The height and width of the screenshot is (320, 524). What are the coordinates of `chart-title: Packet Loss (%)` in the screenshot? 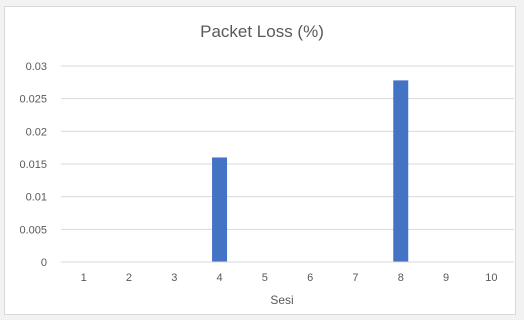 It's located at (262, 31).